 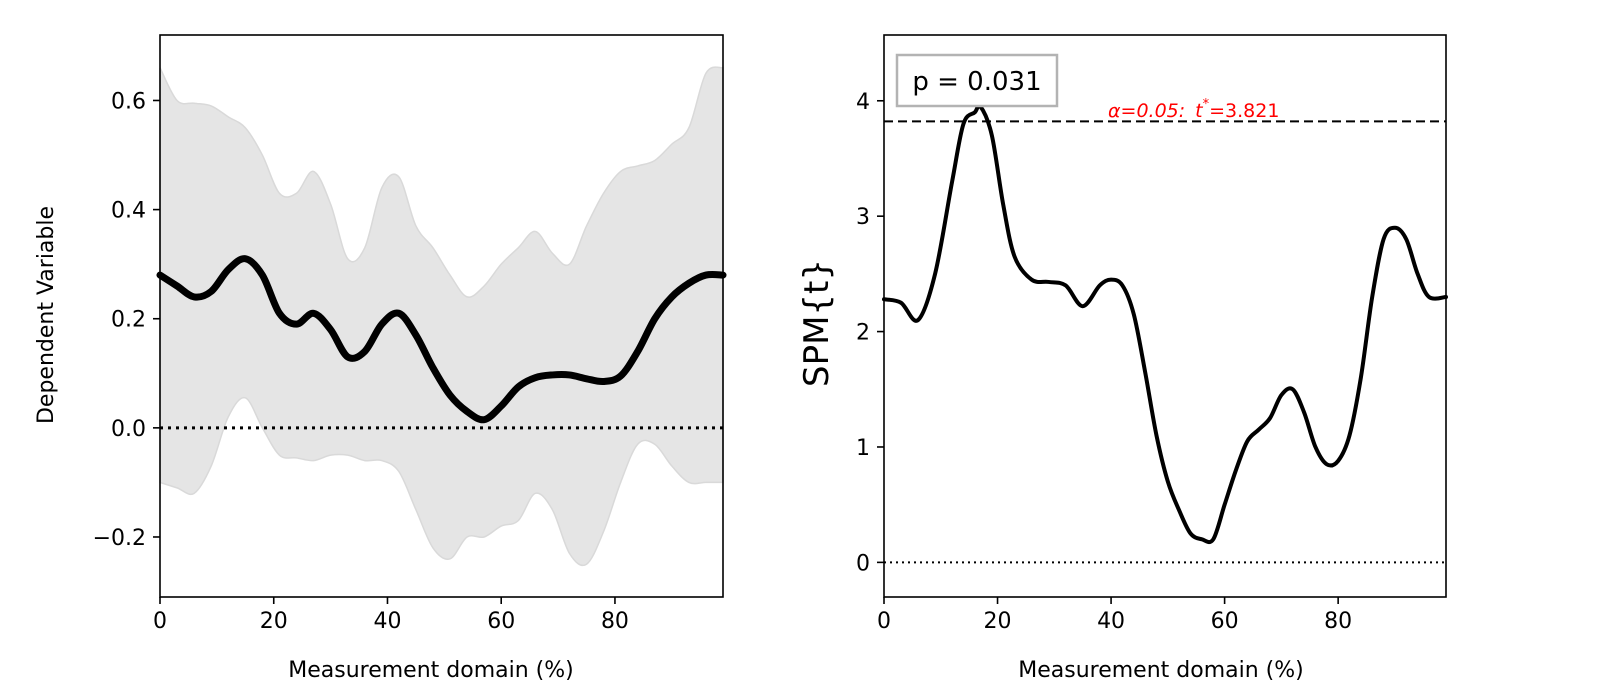 I want to click on left-x-tick-label: 20, so click(x=274, y=621).